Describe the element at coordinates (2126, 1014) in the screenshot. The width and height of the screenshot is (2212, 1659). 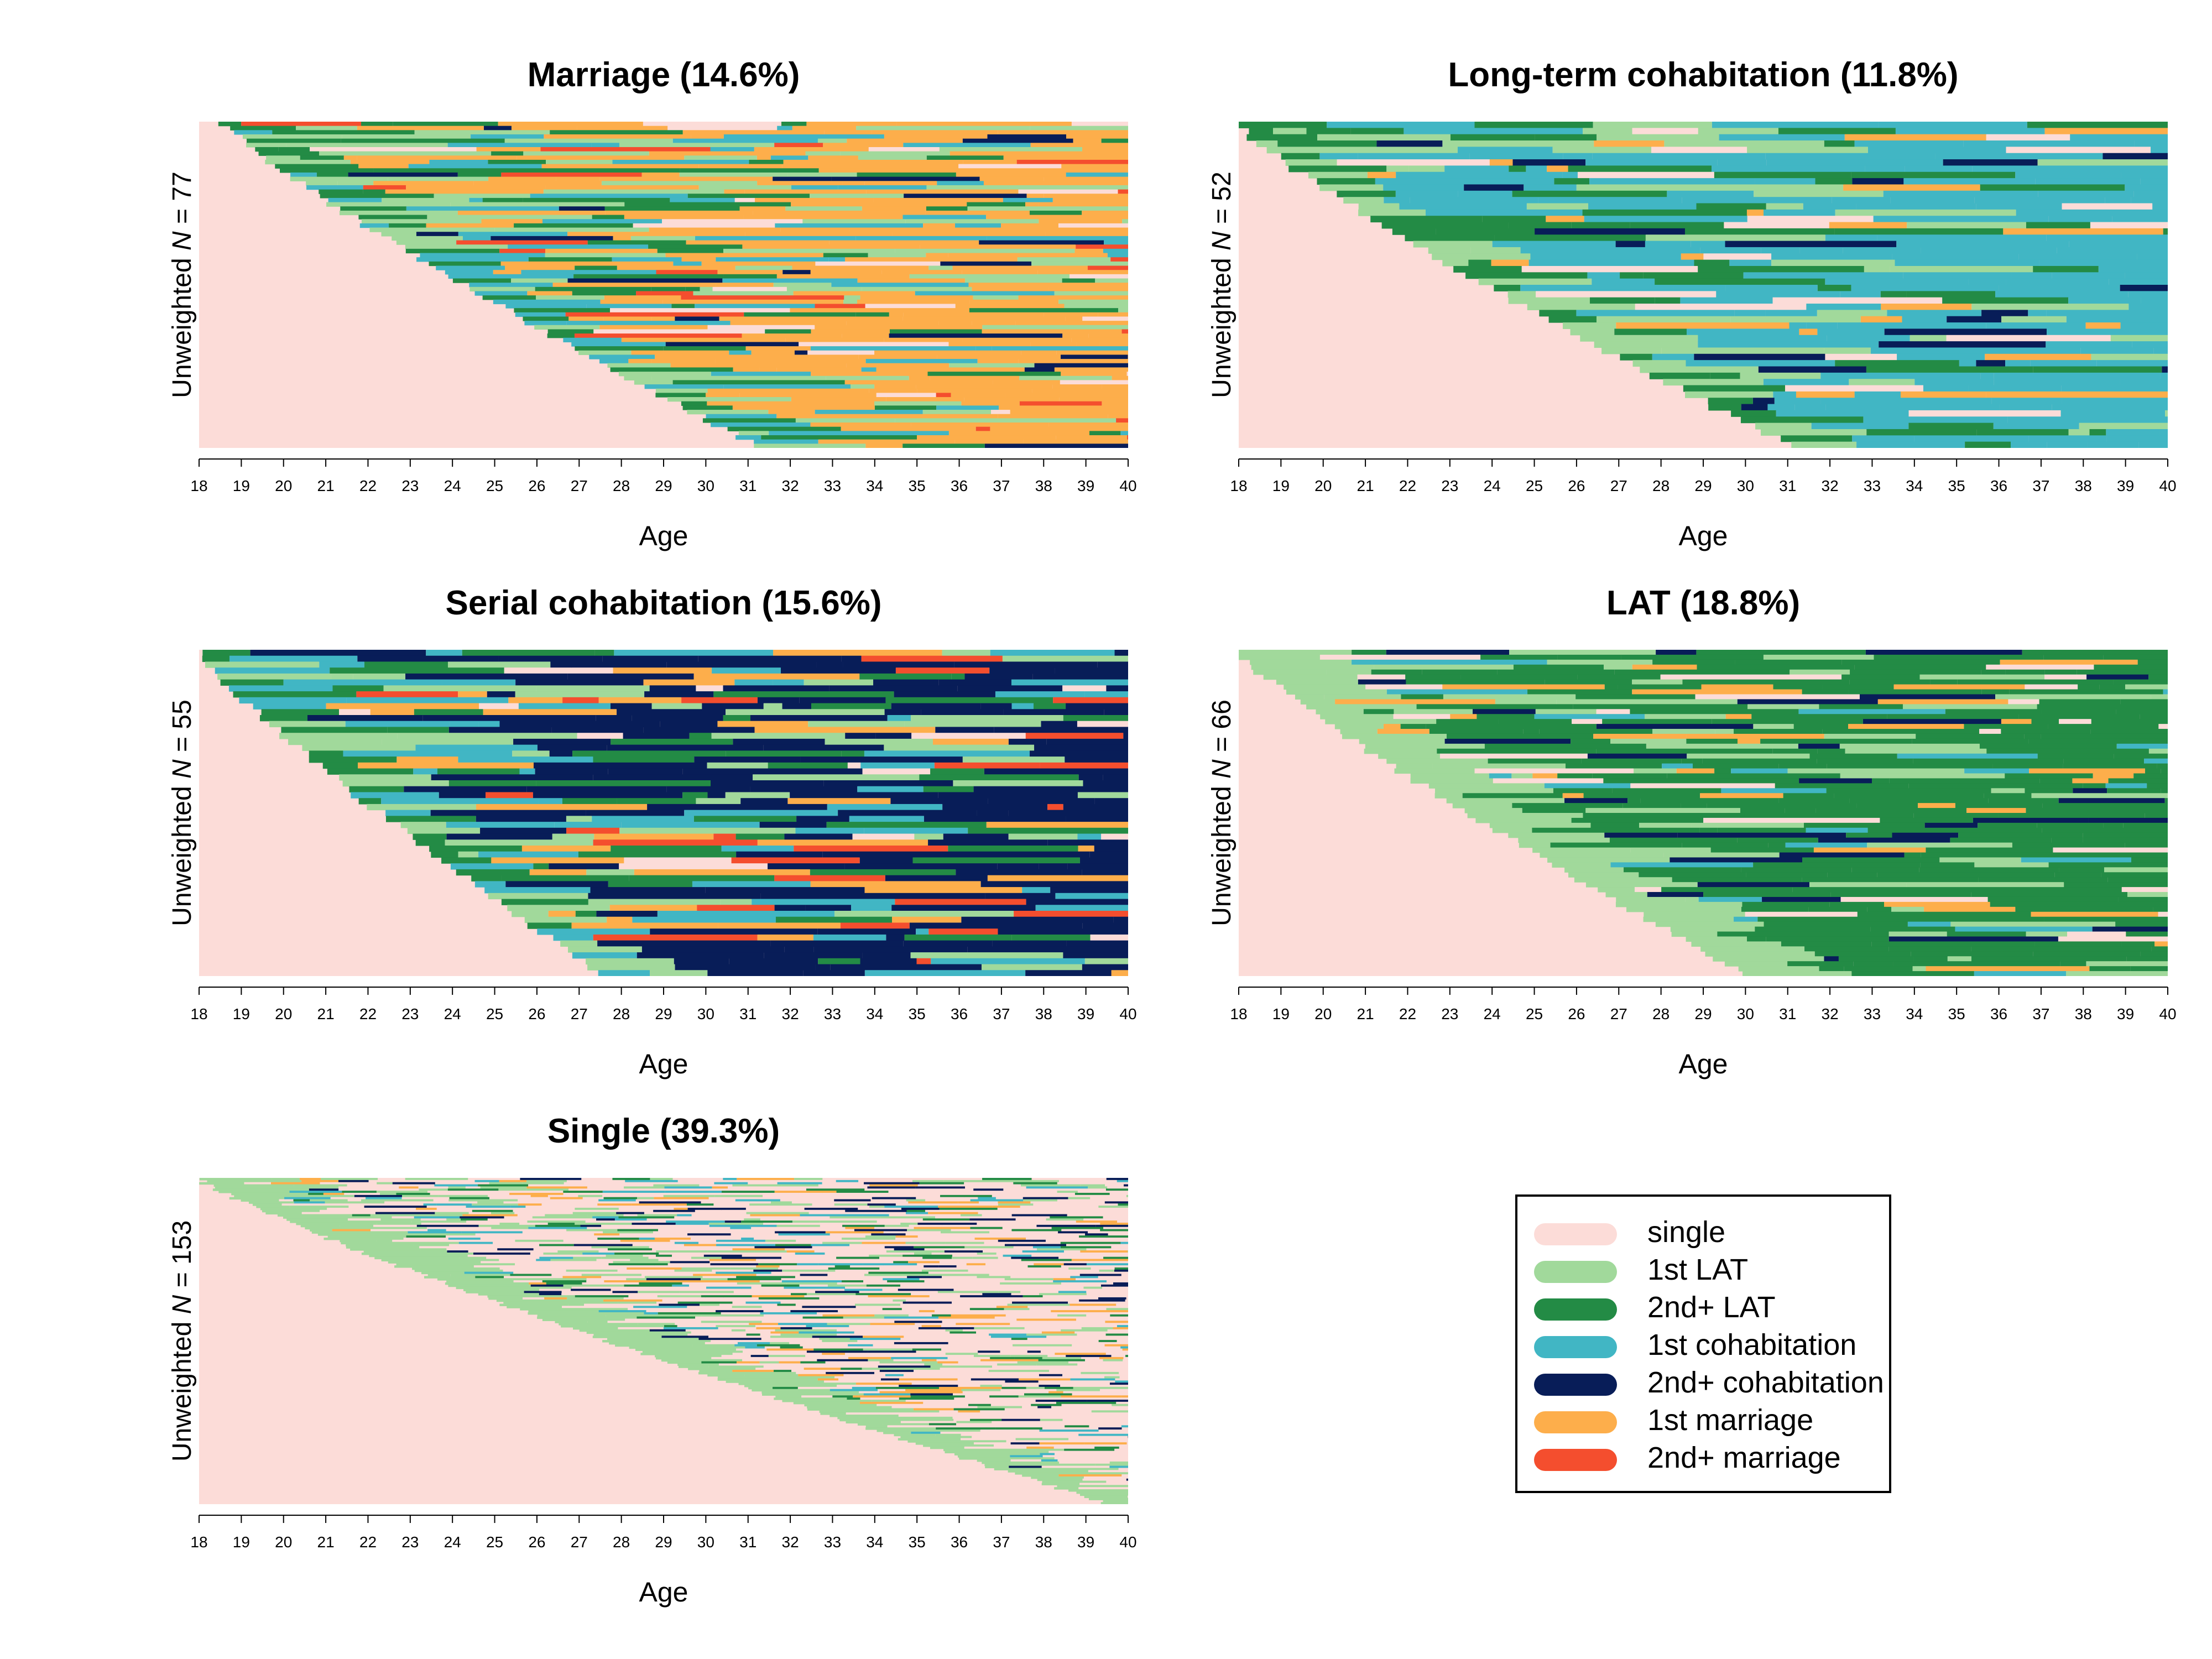
I see `x-tick-label: 39` at that location.